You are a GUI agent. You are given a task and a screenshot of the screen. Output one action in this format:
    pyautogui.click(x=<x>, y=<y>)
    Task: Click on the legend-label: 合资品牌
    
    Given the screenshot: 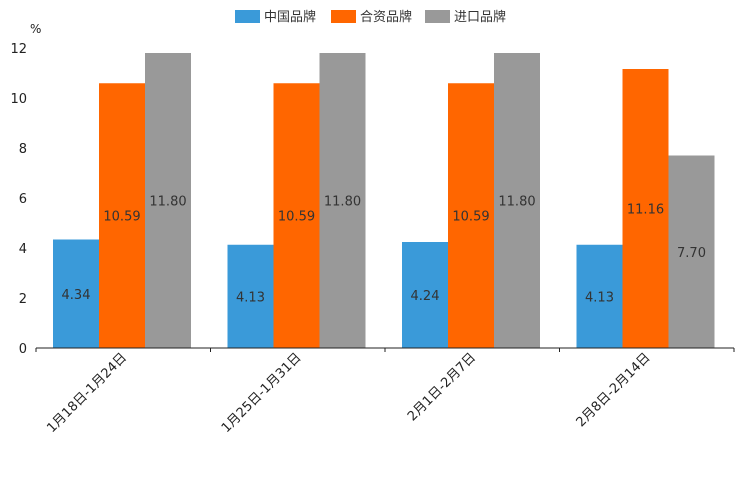 What is the action you would take?
    pyautogui.click(x=386, y=17)
    